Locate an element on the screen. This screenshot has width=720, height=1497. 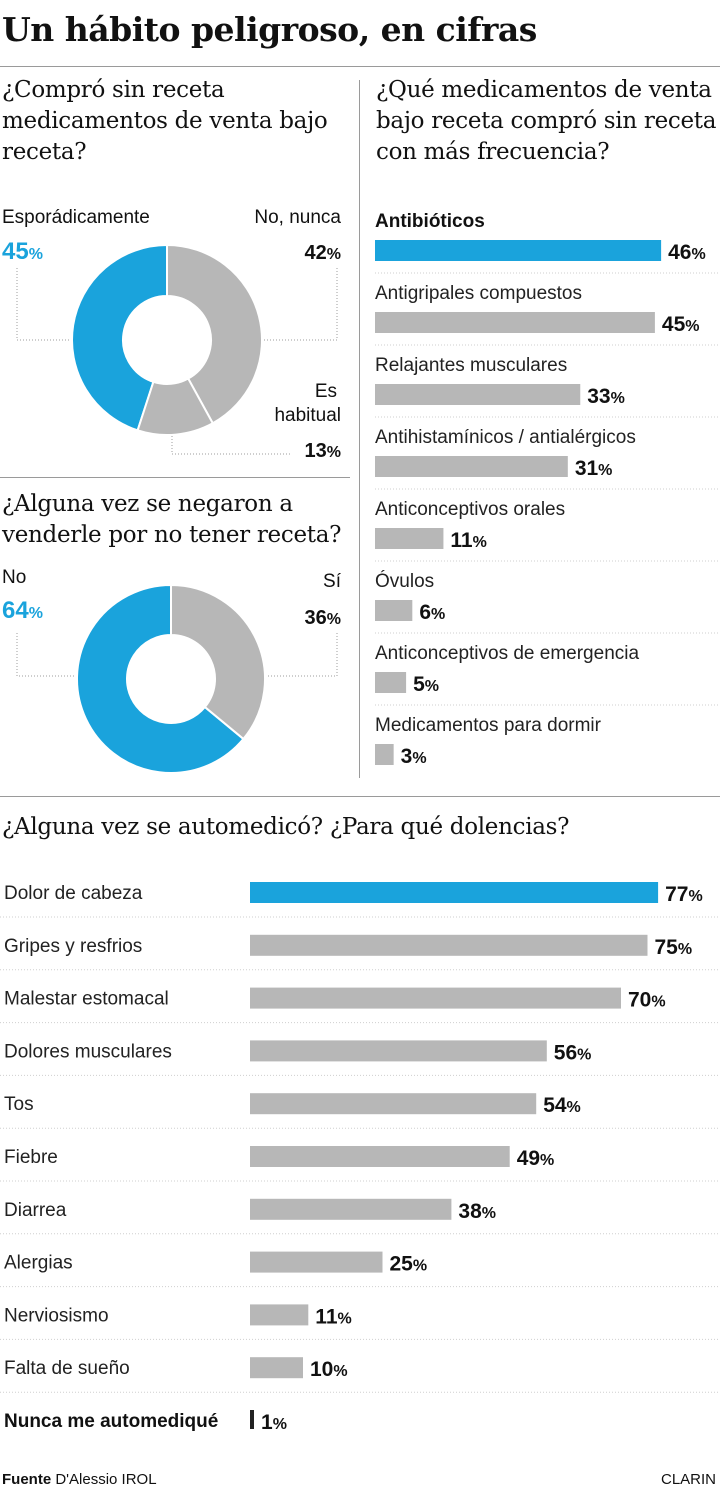
column-divider is located at coordinates (359, 429).